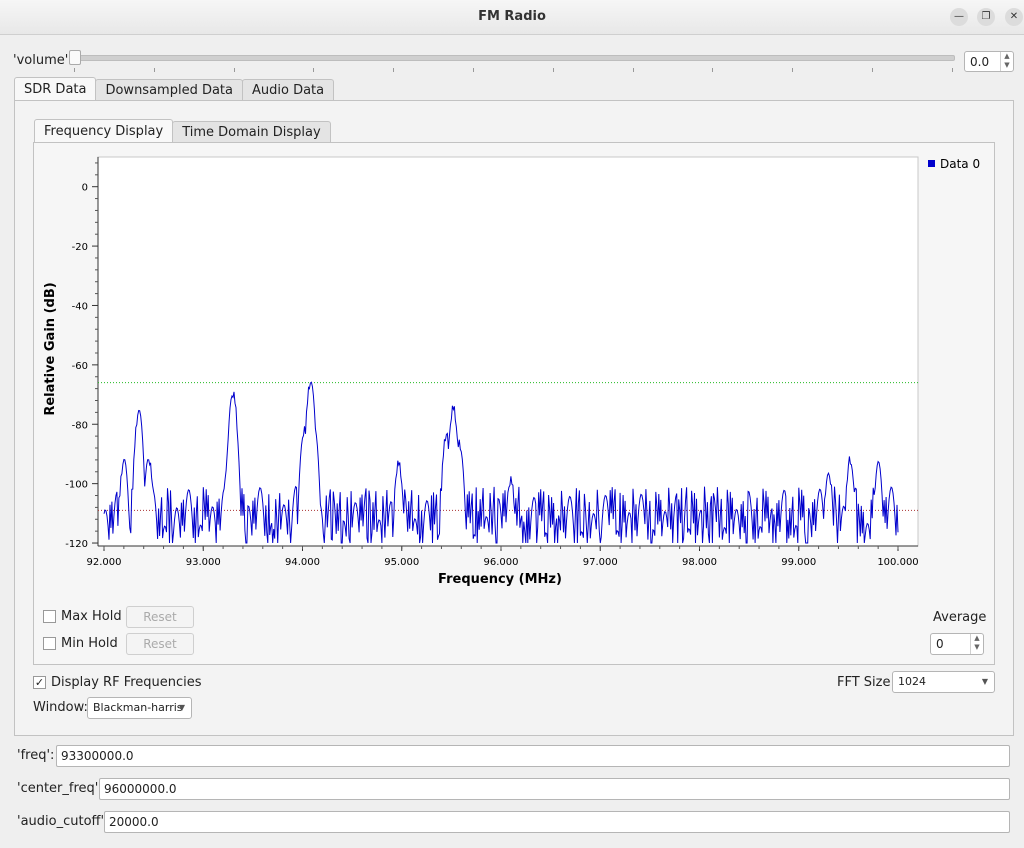 The height and width of the screenshot is (848, 1024). Describe the element at coordinates (533, 756) in the screenshot. I see `freq-field: 93300000.0` at that location.